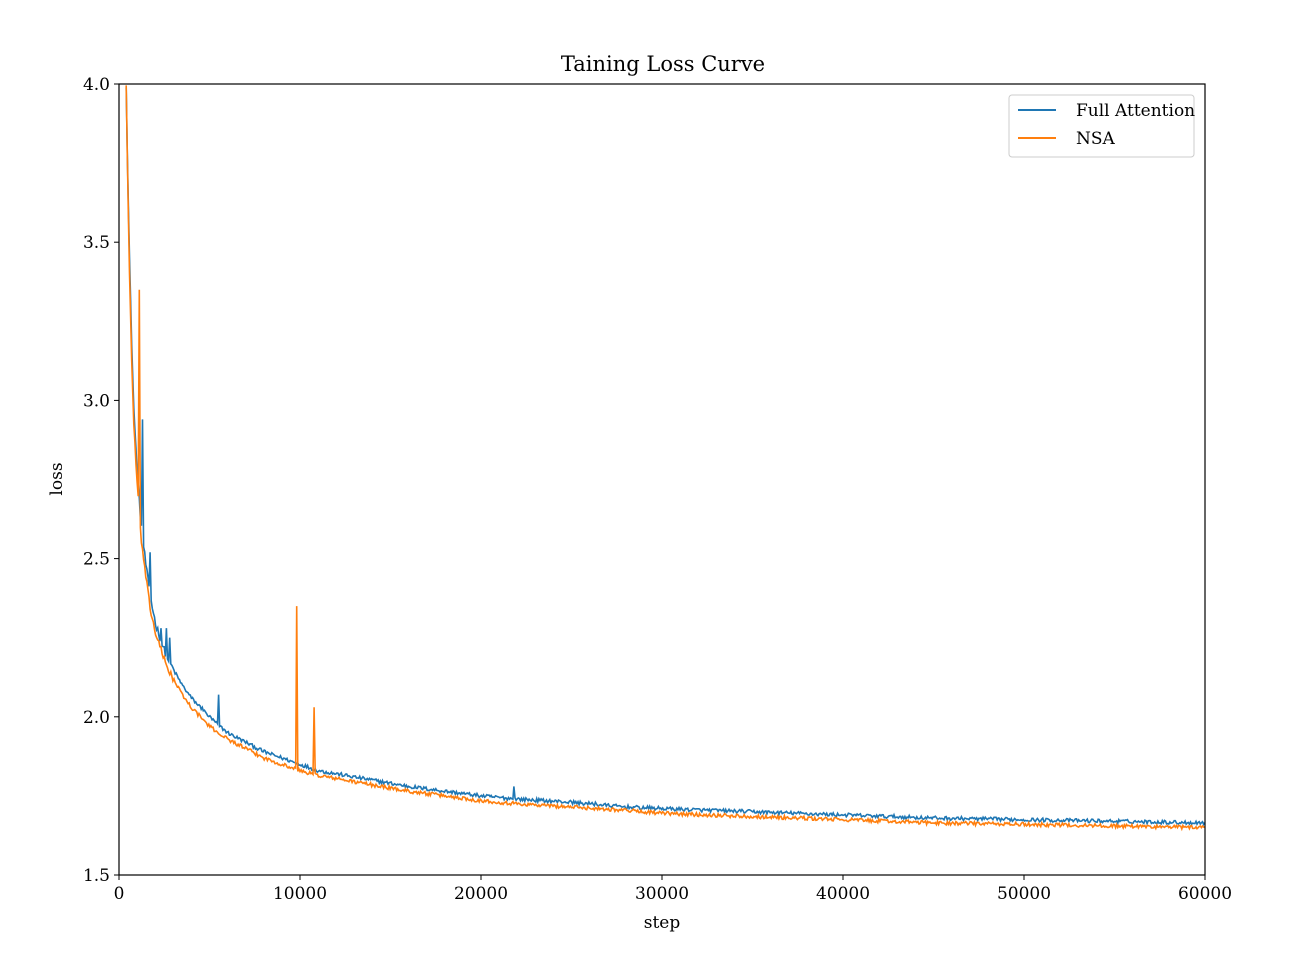 The width and height of the screenshot is (1296, 958). I want to click on x-tick-label: 50000, so click(1024, 894).